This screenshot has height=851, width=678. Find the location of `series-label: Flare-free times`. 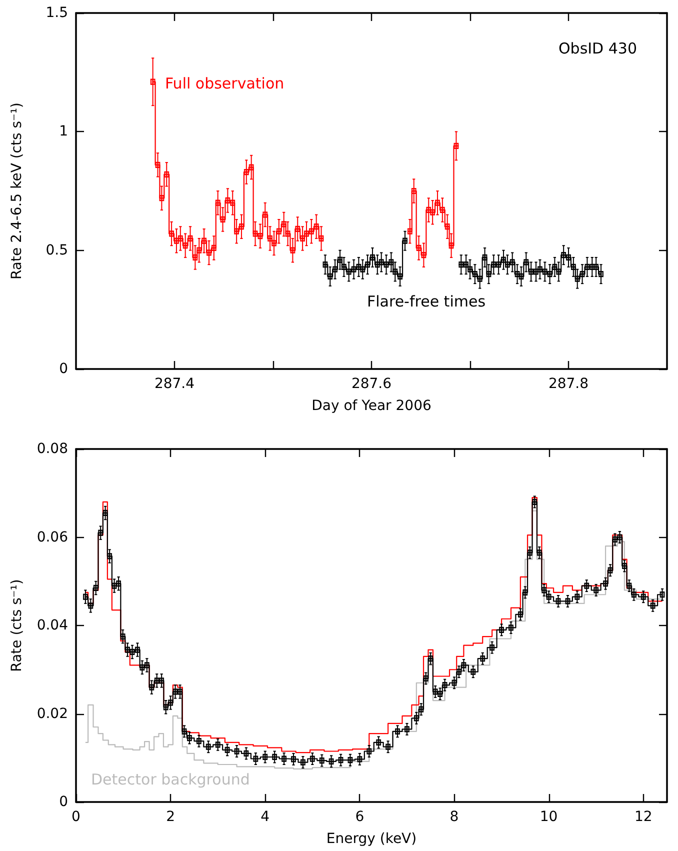

series-label: Flare-free times is located at coordinates (426, 301).